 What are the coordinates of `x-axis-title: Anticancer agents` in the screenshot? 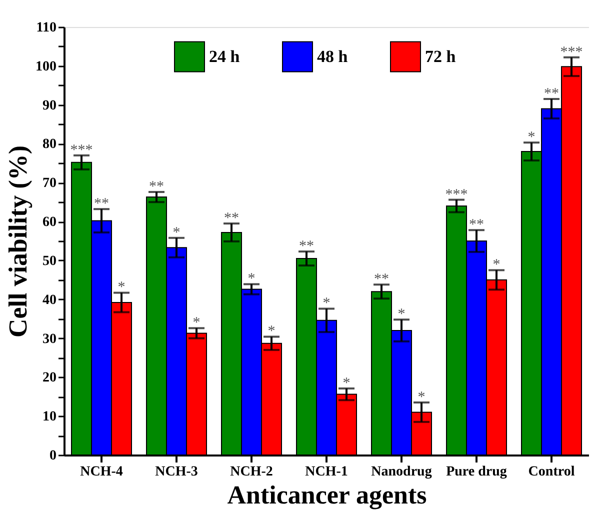 It's located at (327, 495).